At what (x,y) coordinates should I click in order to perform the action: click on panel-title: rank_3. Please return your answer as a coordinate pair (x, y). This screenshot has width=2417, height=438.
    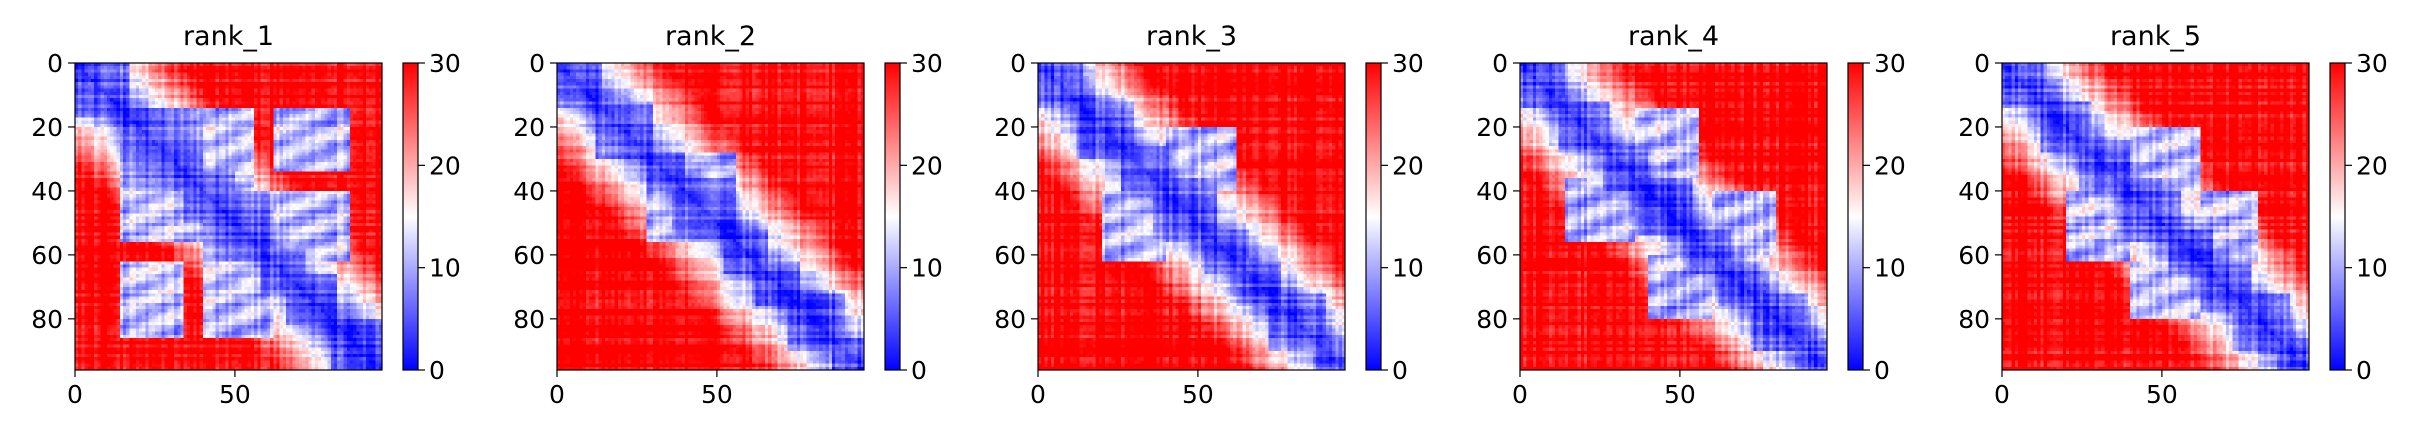
    Looking at the image, I should click on (1191, 36).